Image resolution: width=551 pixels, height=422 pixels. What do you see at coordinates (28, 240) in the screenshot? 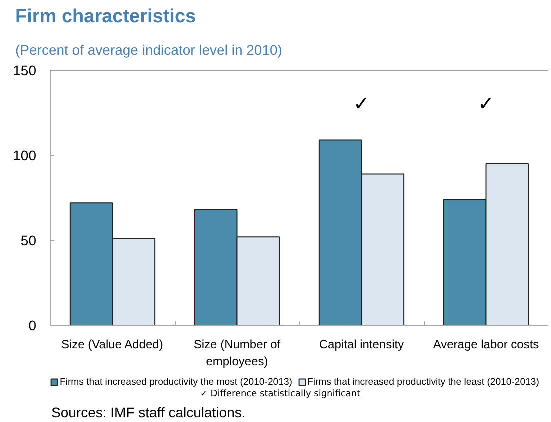
I see `y-tick-label: 50` at bounding box center [28, 240].